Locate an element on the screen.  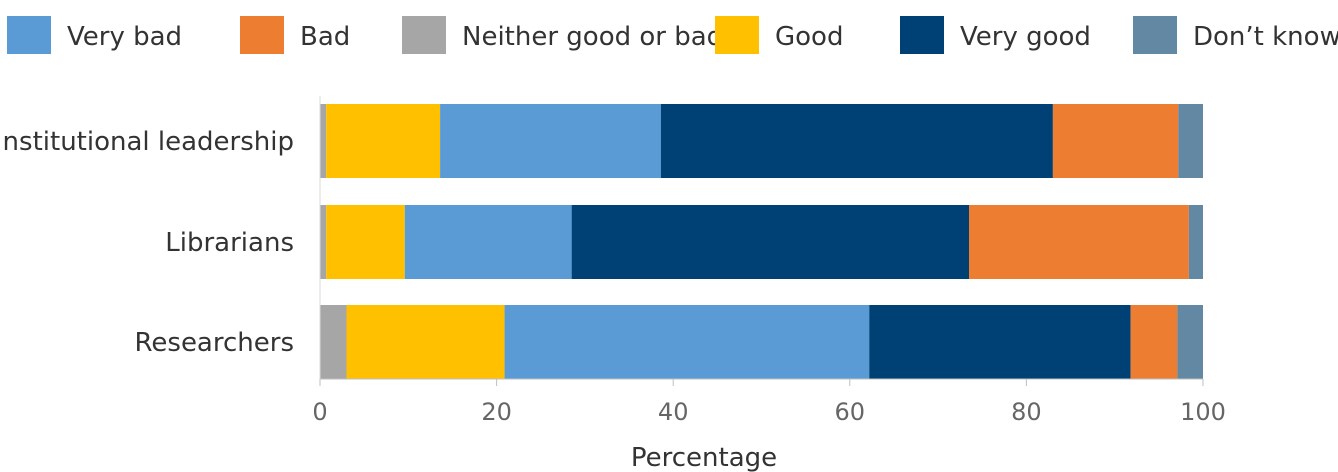
x-tick-label: 100 is located at coordinates (1203, 412).